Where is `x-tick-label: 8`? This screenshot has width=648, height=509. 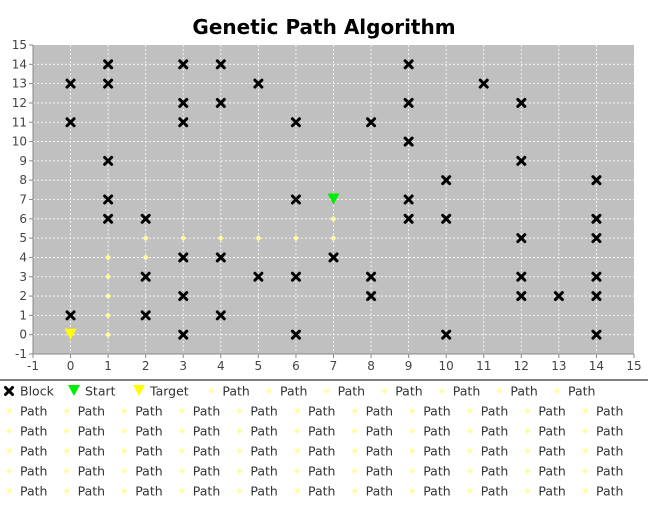
x-tick-label: 8 is located at coordinates (371, 366).